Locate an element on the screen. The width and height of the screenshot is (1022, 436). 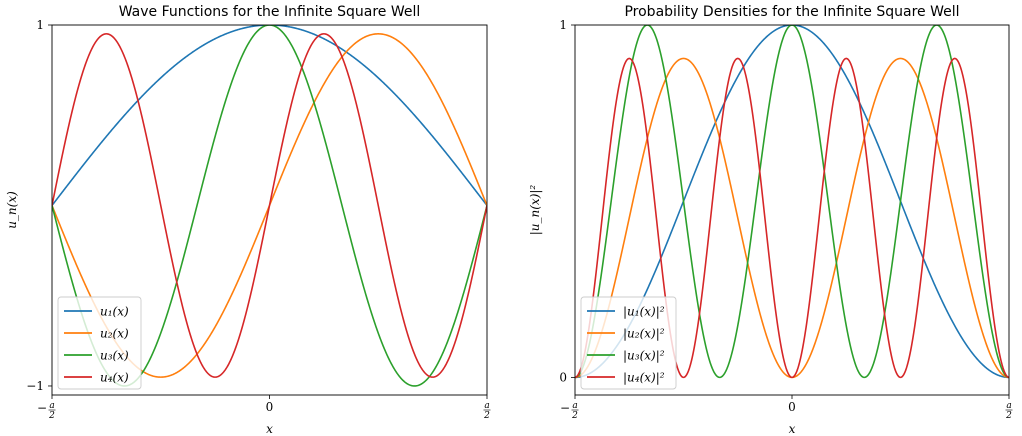
legend: |u₁(x)|² |u₂(x)|² |u₃(x)|² |u₄(x)|² is located at coordinates (628, 343).